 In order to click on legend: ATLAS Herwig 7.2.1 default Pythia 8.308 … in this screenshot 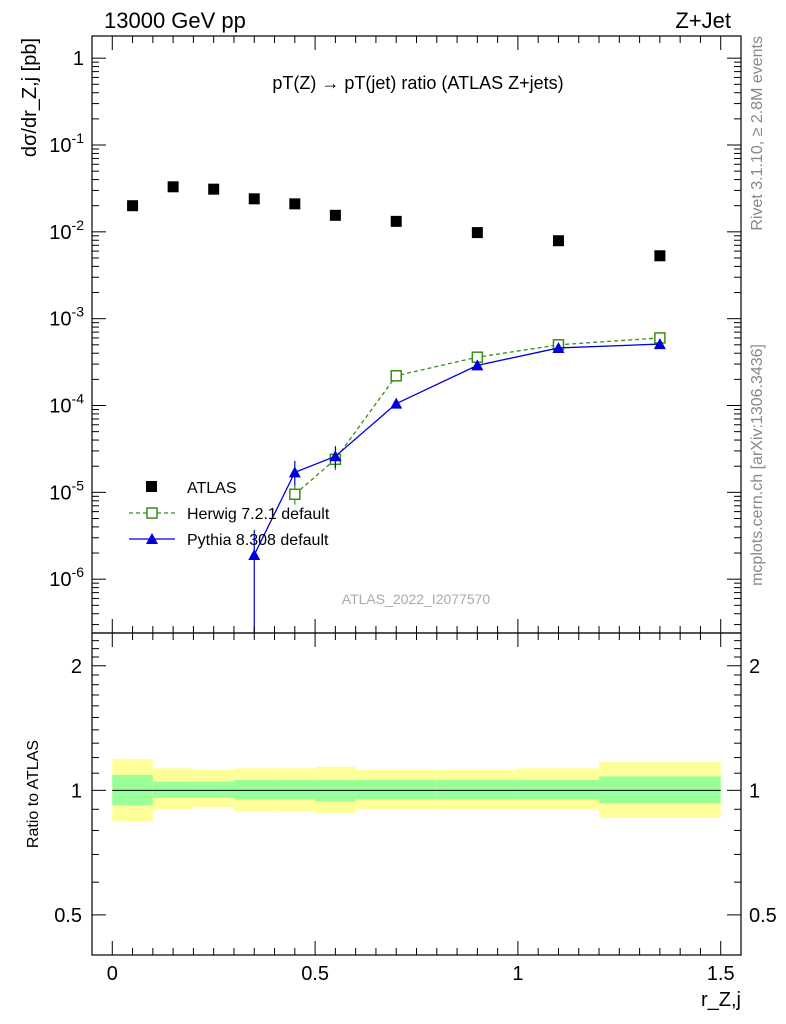, I will do `click(229, 514)`.